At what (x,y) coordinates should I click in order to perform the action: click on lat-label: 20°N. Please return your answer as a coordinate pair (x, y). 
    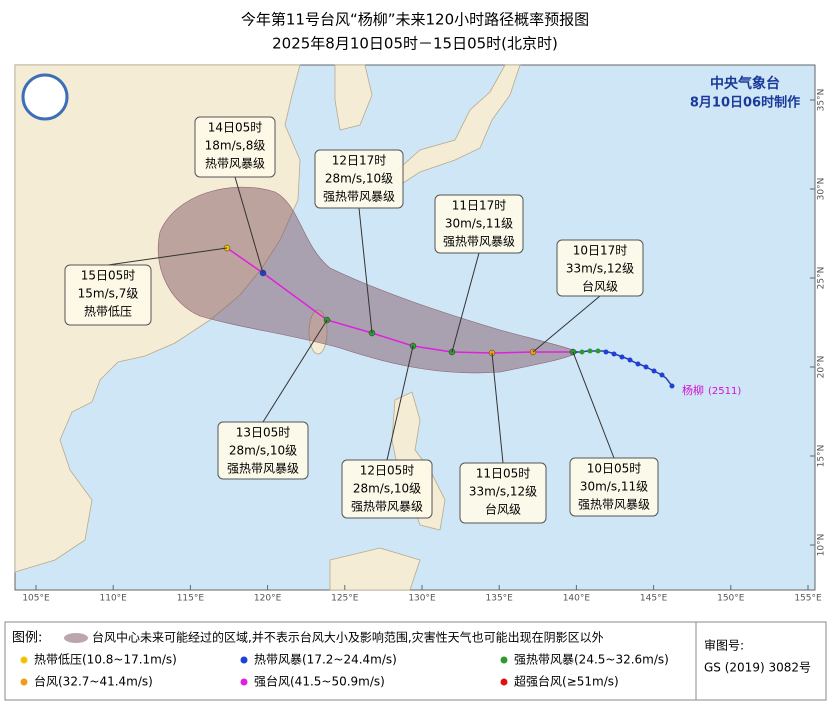
    Looking at the image, I should click on (822, 367).